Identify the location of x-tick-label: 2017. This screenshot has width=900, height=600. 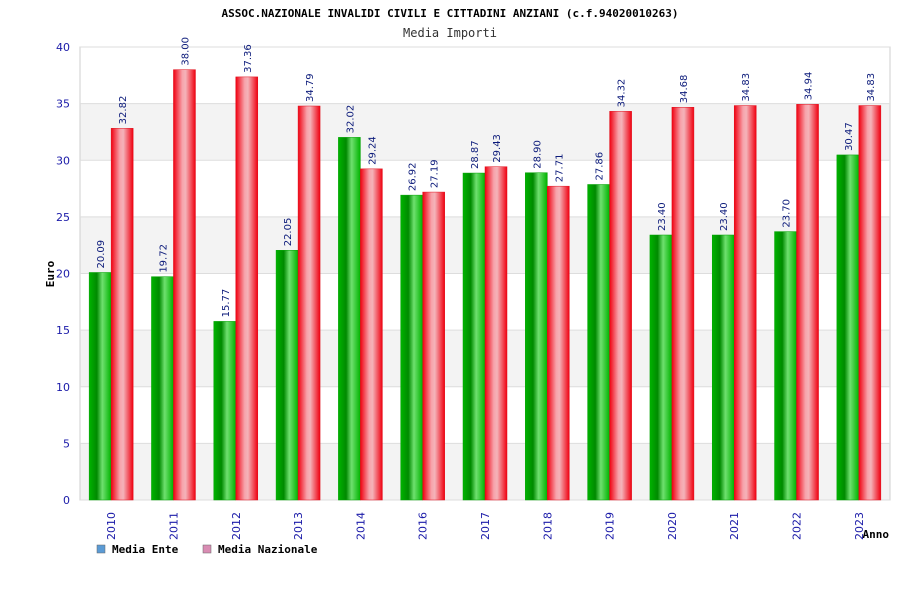
(485, 526).